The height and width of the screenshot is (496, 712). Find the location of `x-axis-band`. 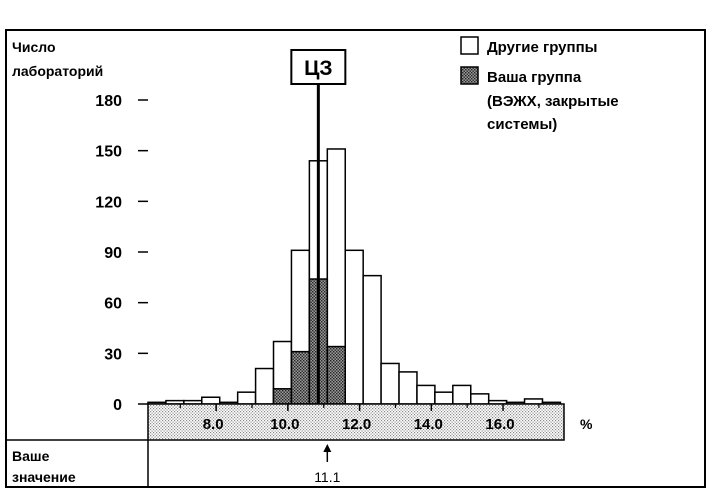

x-axis-band is located at coordinates (356, 422).